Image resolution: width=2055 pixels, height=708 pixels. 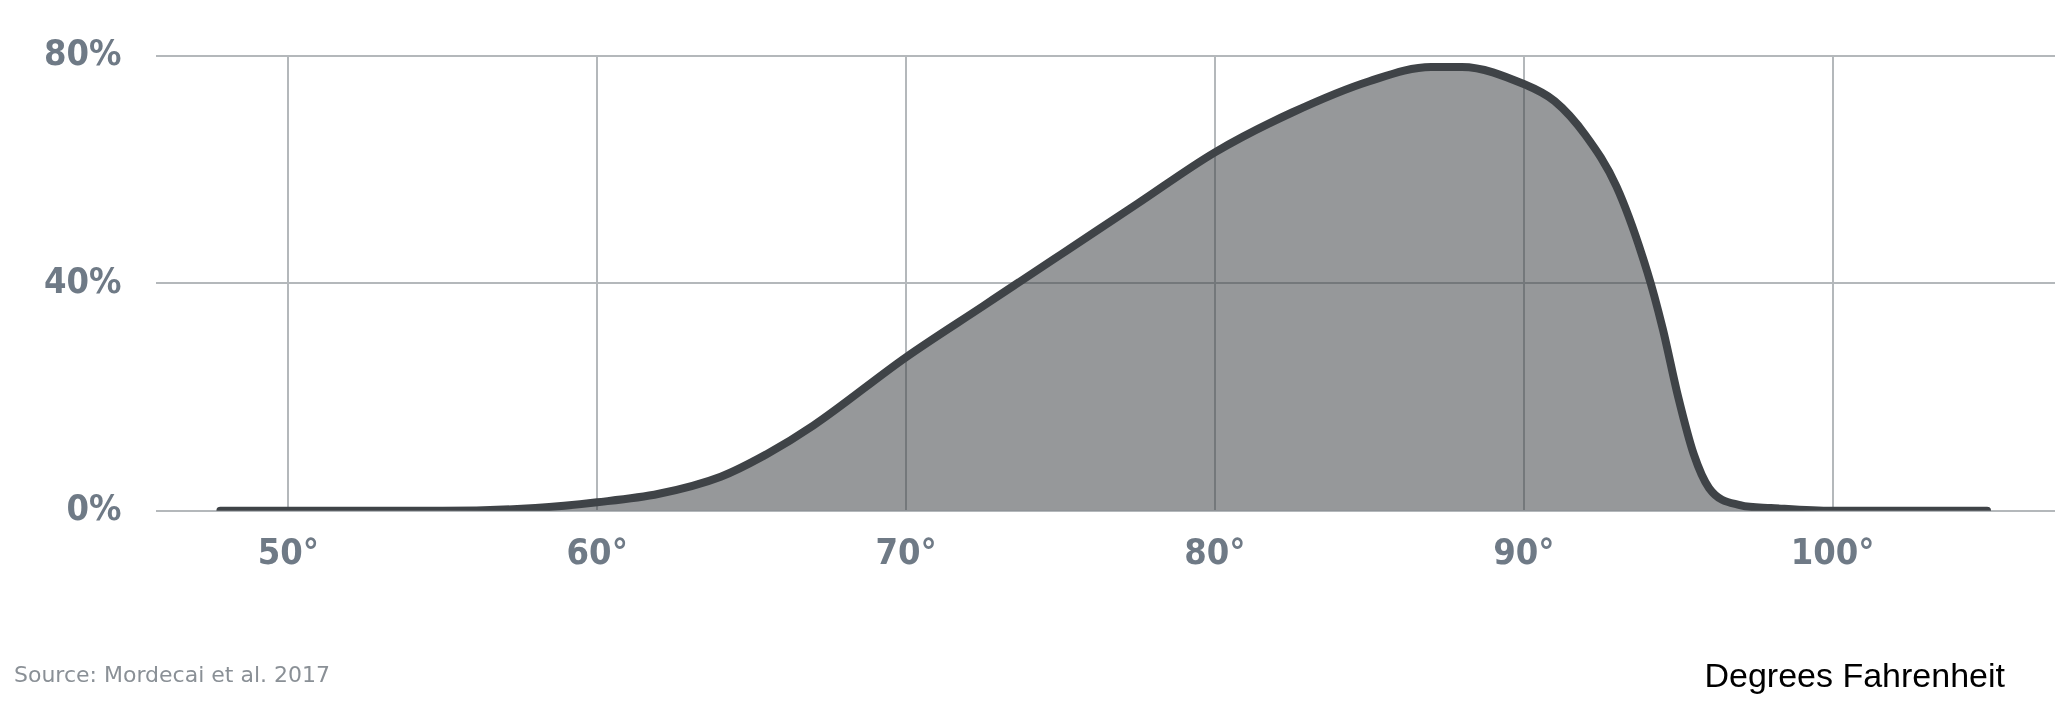 What do you see at coordinates (82, 280) in the screenshot?
I see `y-tick-label: 40%` at bounding box center [82, 280].